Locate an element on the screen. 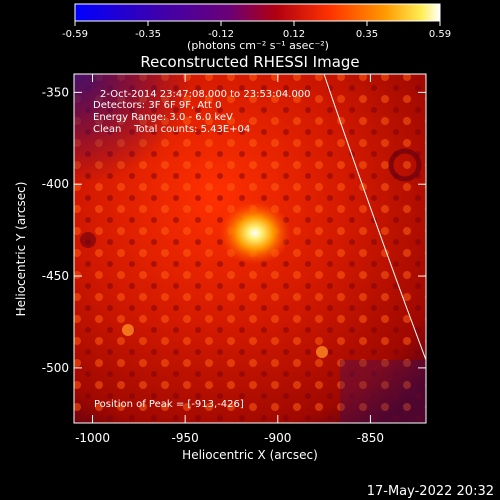 The height and width of the screenshot is (500, 500). x-axis-label: Heliocentric X (arcsec) is located at coordinates (250, 455).